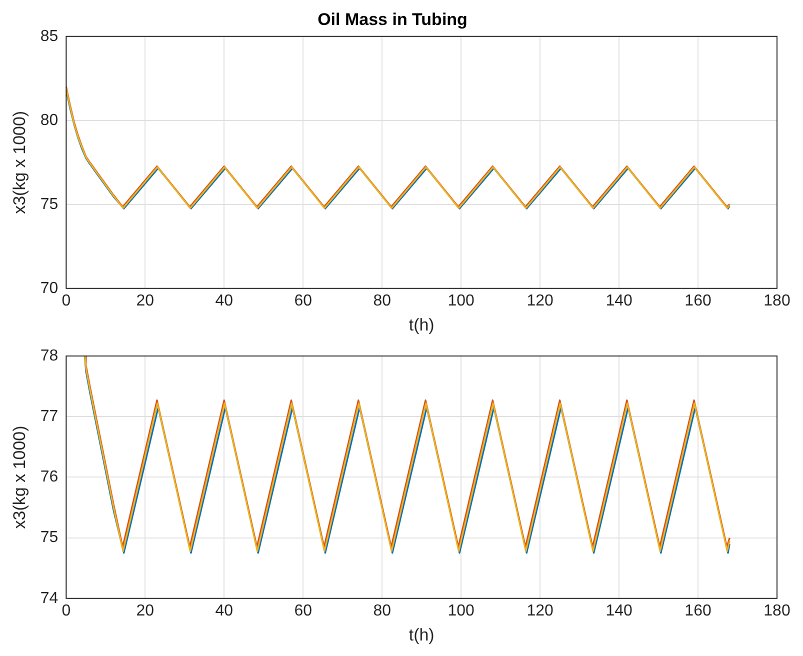 This screenshot has height=656, width=803. What do you see at coordinates (49, 417) in the screenshot?
I see `y-tick-label: 77` at bounding box center [49, 417].